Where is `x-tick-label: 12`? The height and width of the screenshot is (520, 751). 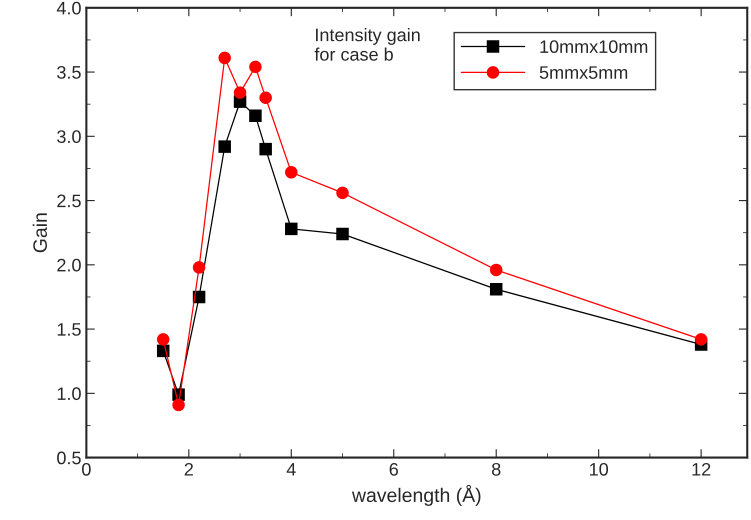
x-tick-label: 12 is located at coordinates (701, 469).